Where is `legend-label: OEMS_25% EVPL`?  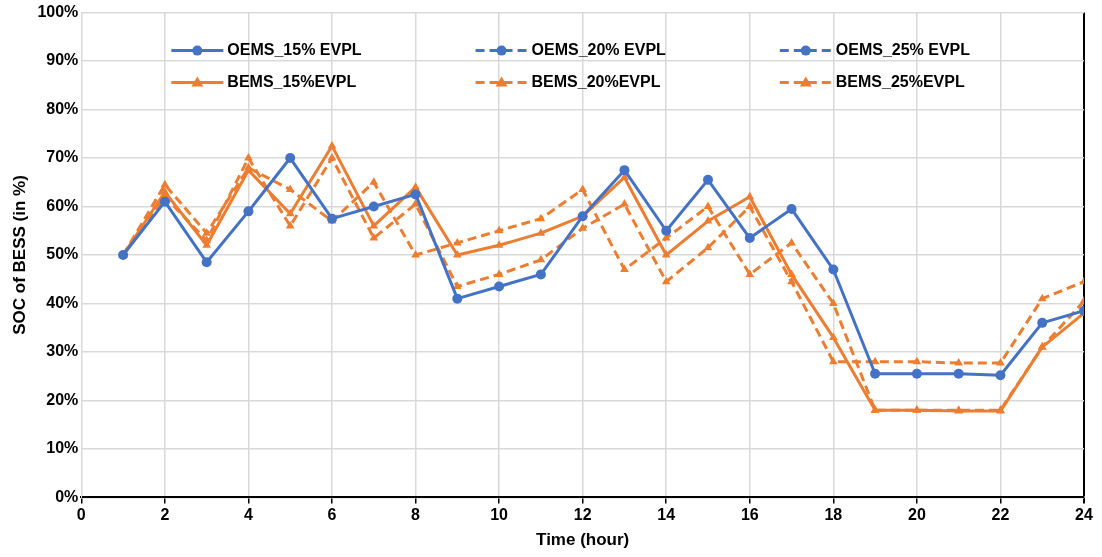 legend-label: OEMS_25% EVPL is located at coordinates (903, 50).